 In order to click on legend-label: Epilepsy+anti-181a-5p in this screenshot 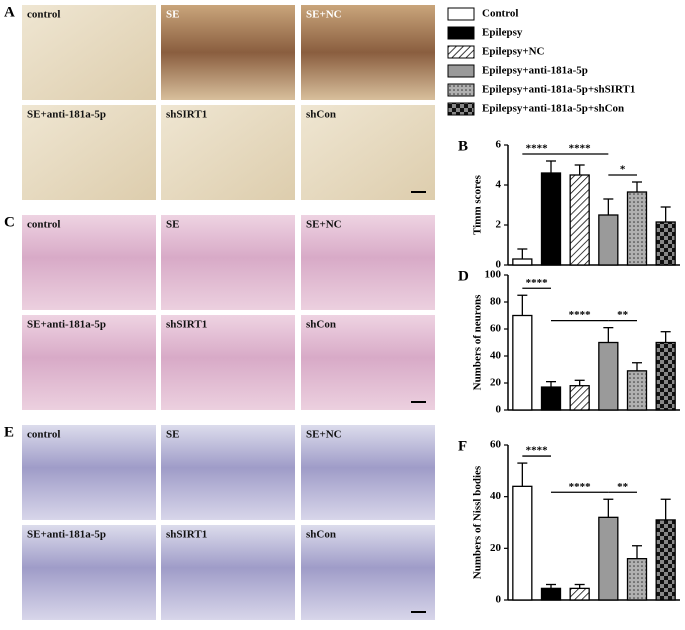, I will do `click(535, 71)`.